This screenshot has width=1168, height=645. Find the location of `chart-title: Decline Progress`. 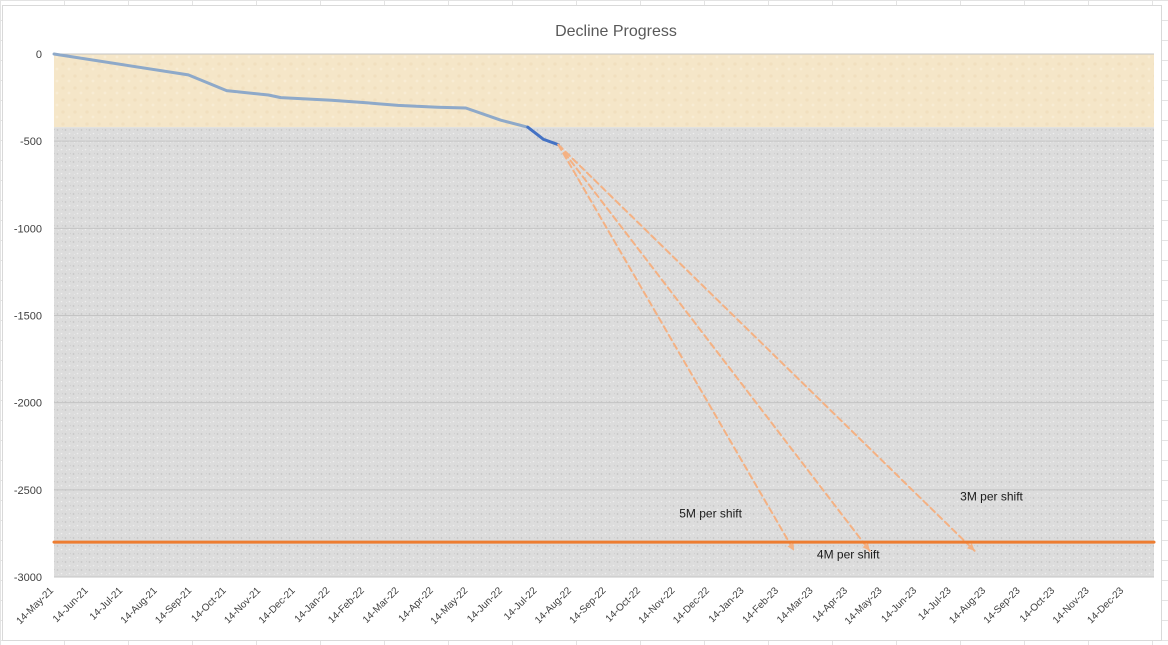

chart-title: Decline Progress is located at coordinates (616, 31).